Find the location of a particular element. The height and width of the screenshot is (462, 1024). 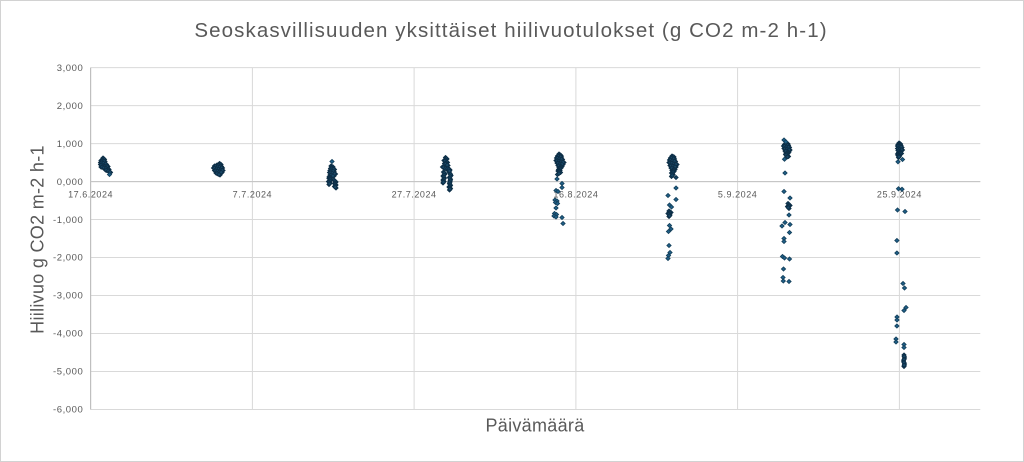

svg-text: 16.8.2024 is located at coordinates (575, 194).